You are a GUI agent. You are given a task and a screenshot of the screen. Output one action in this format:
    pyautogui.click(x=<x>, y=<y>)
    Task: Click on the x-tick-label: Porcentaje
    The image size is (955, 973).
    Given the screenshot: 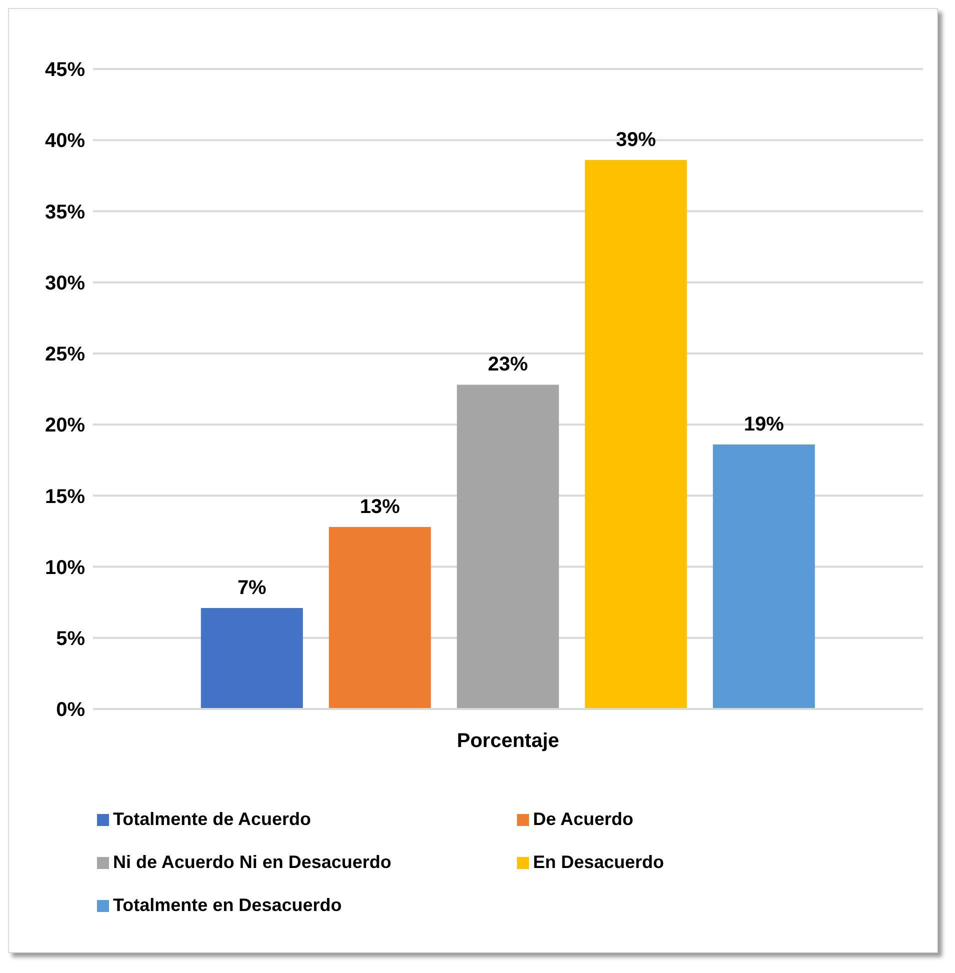 What is the action you would take?
    pyautogui.click(x=508, y=741)
    